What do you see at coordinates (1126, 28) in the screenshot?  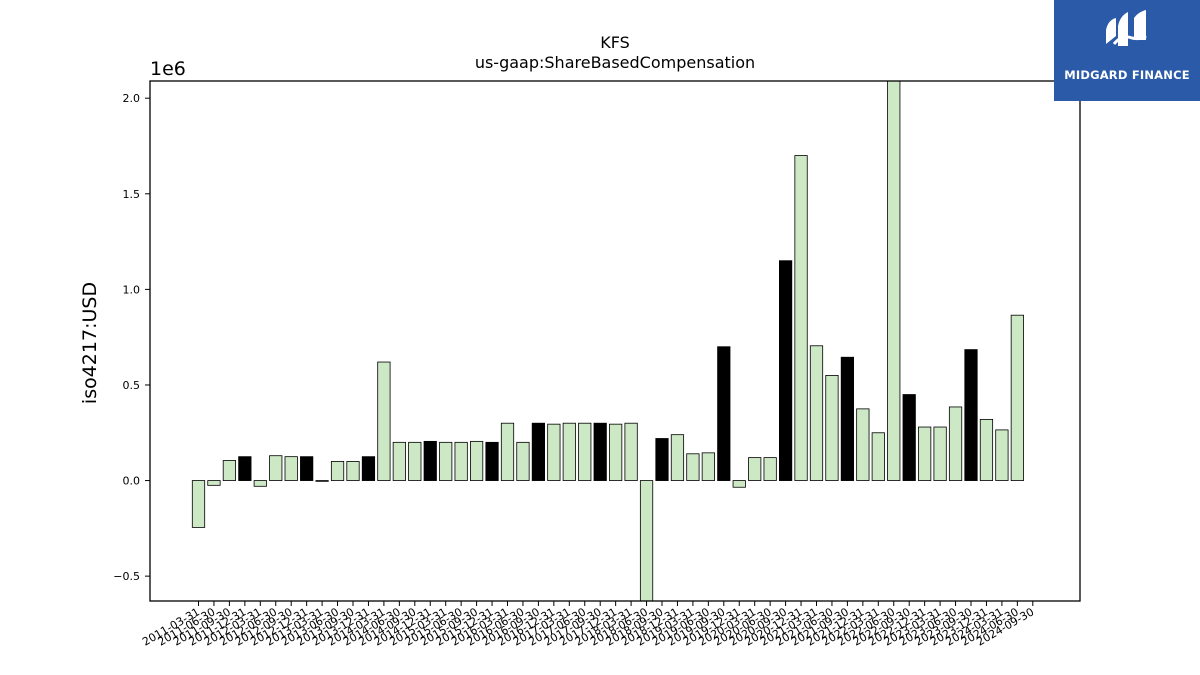 I see `logo-mark-icon` at bounding box center [1126, 28].